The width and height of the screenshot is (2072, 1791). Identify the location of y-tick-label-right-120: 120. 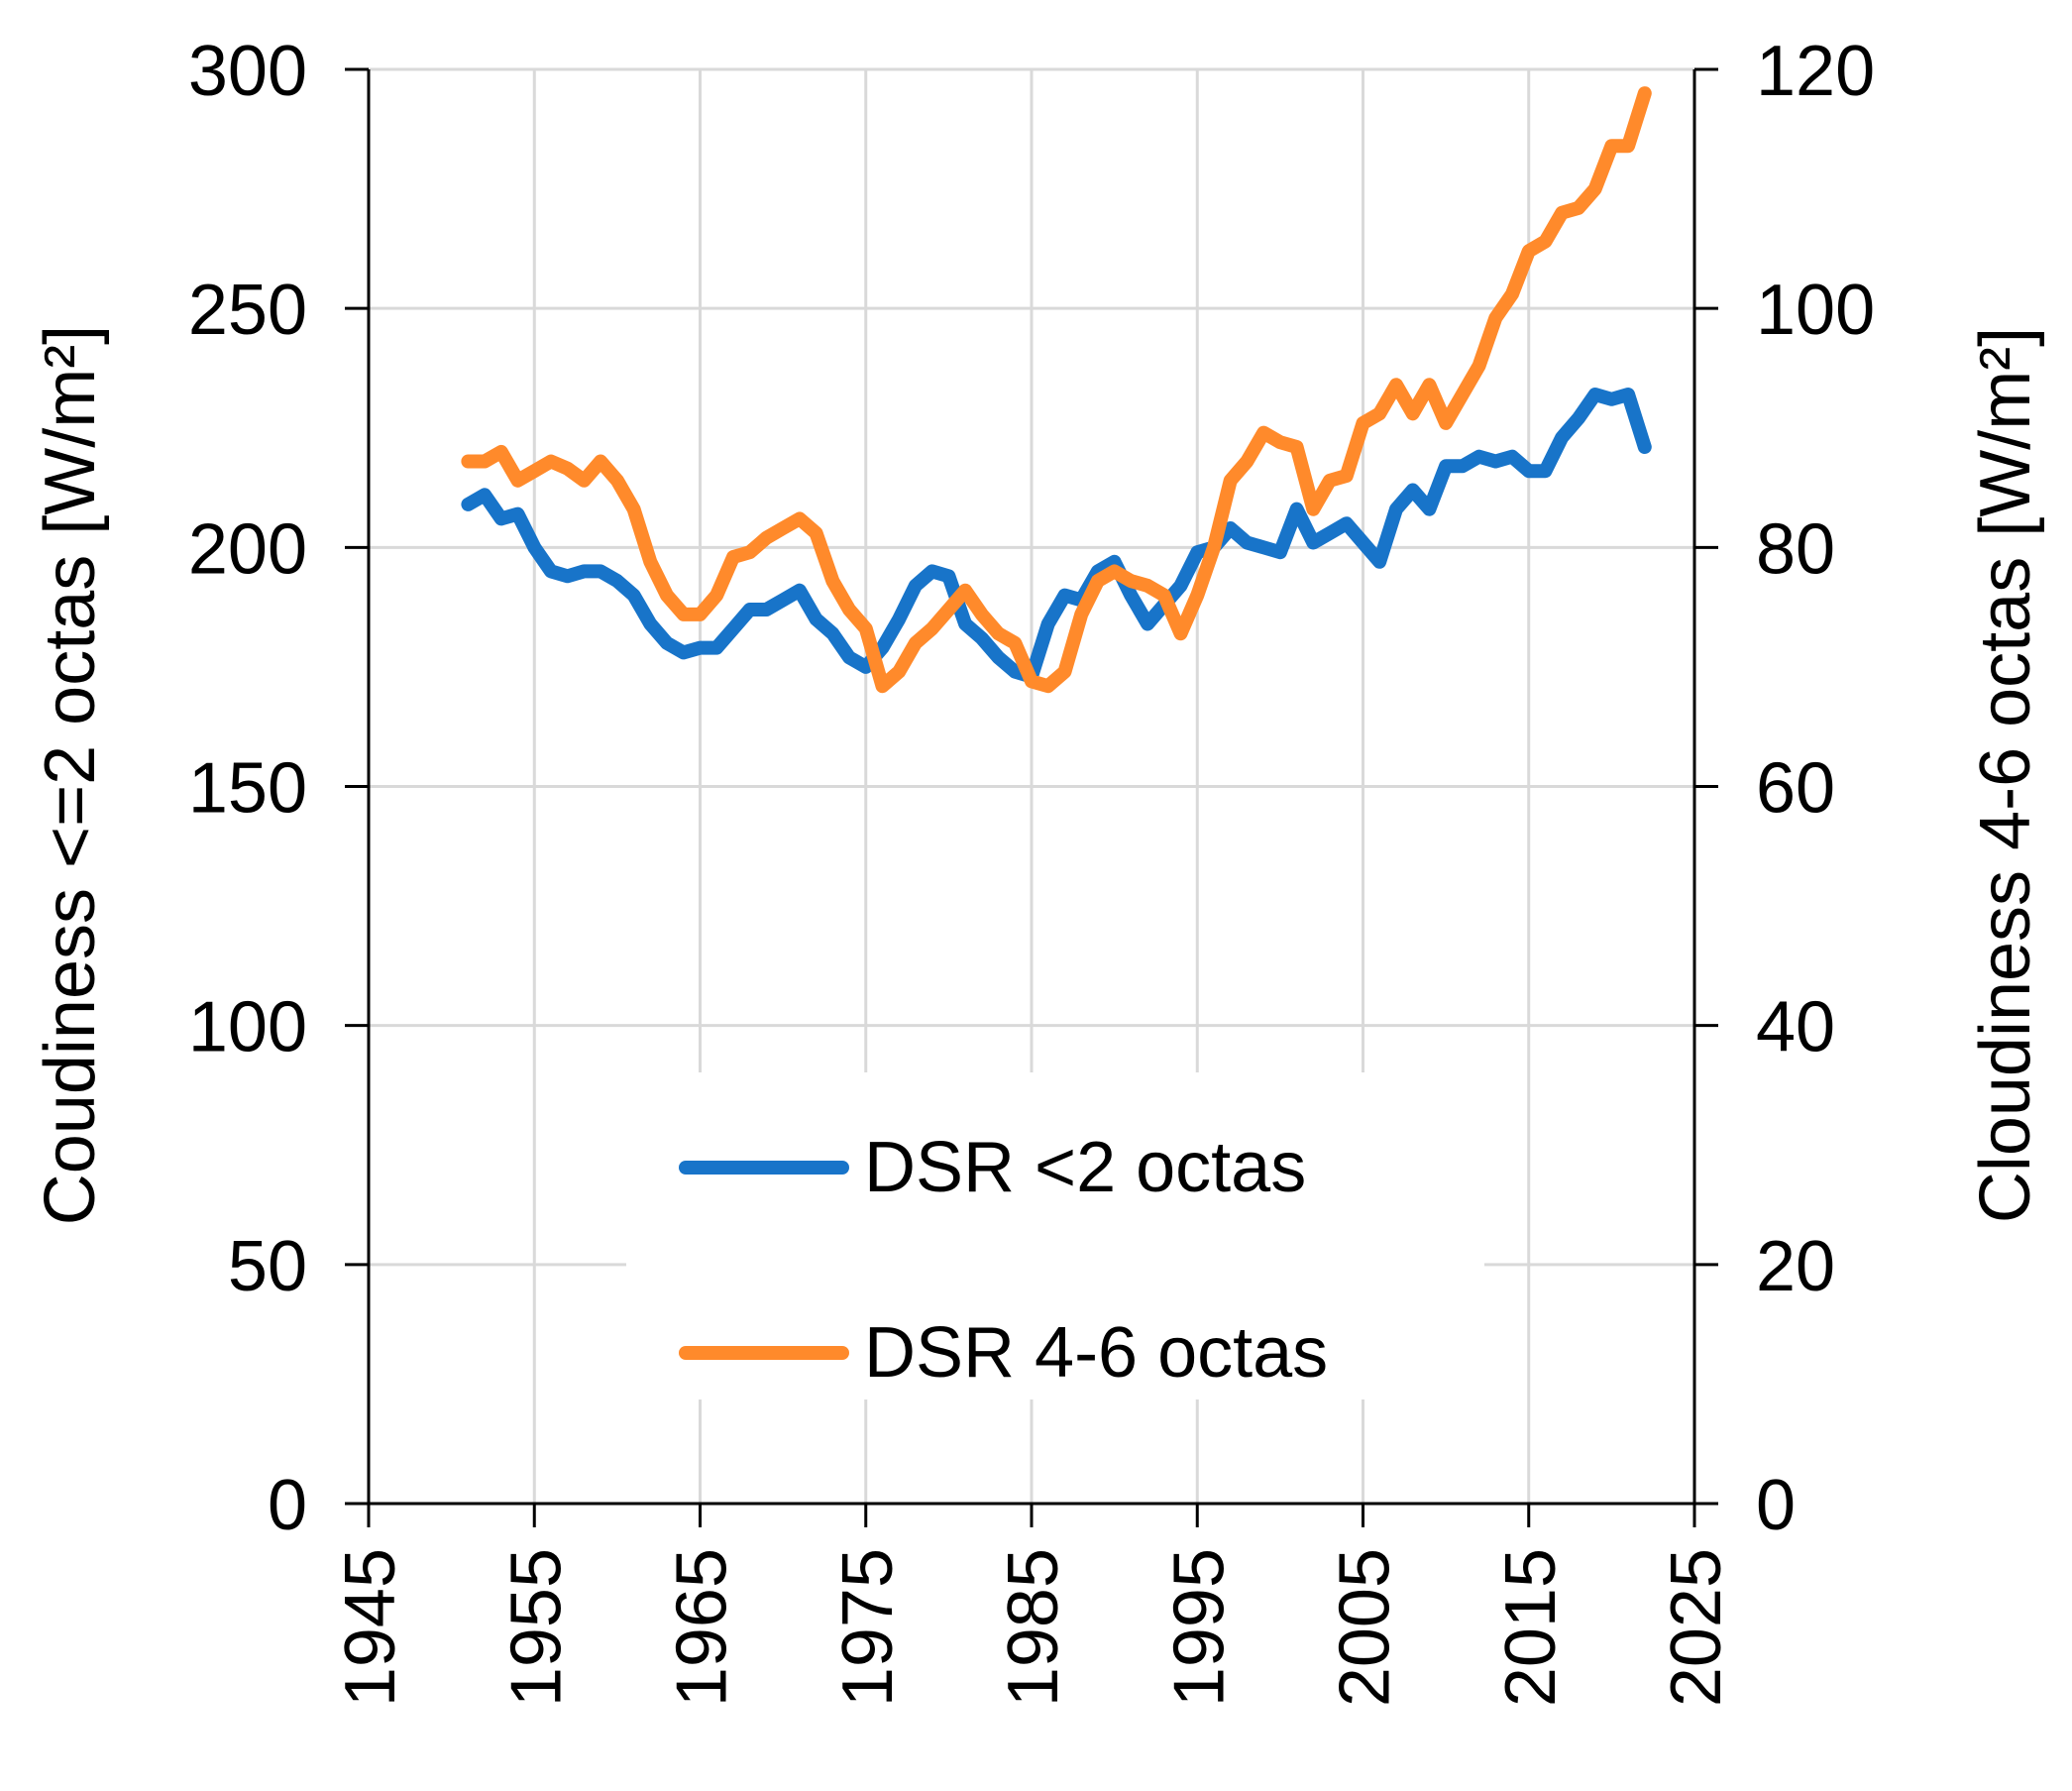
(1816, 71).